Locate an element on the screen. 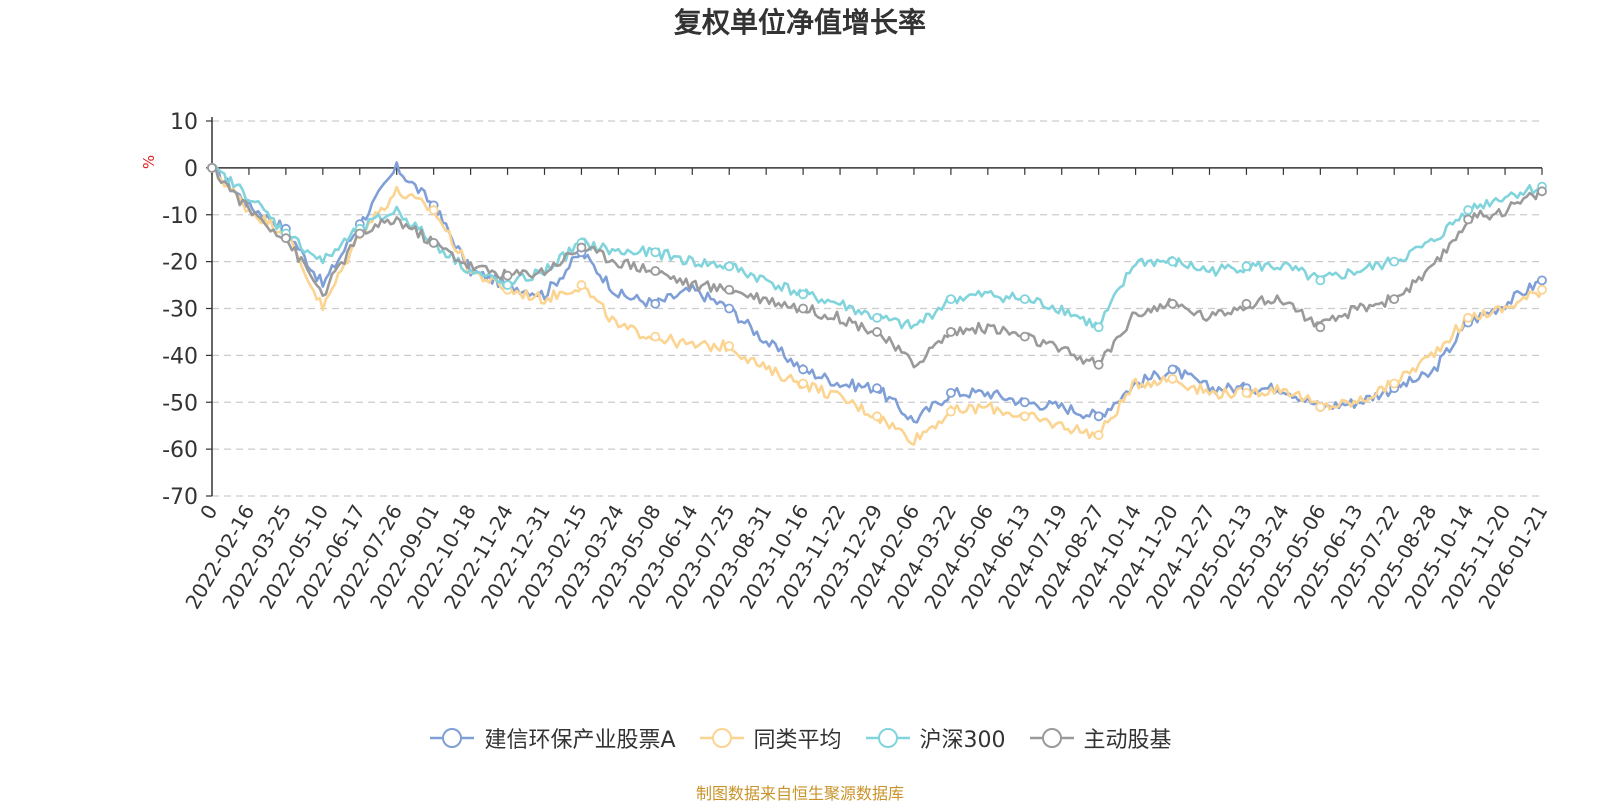 Image resolution: width=1600 pixels, height=804 pixels. legend-item: 主动股基 is located at coordinates (1100, 738).